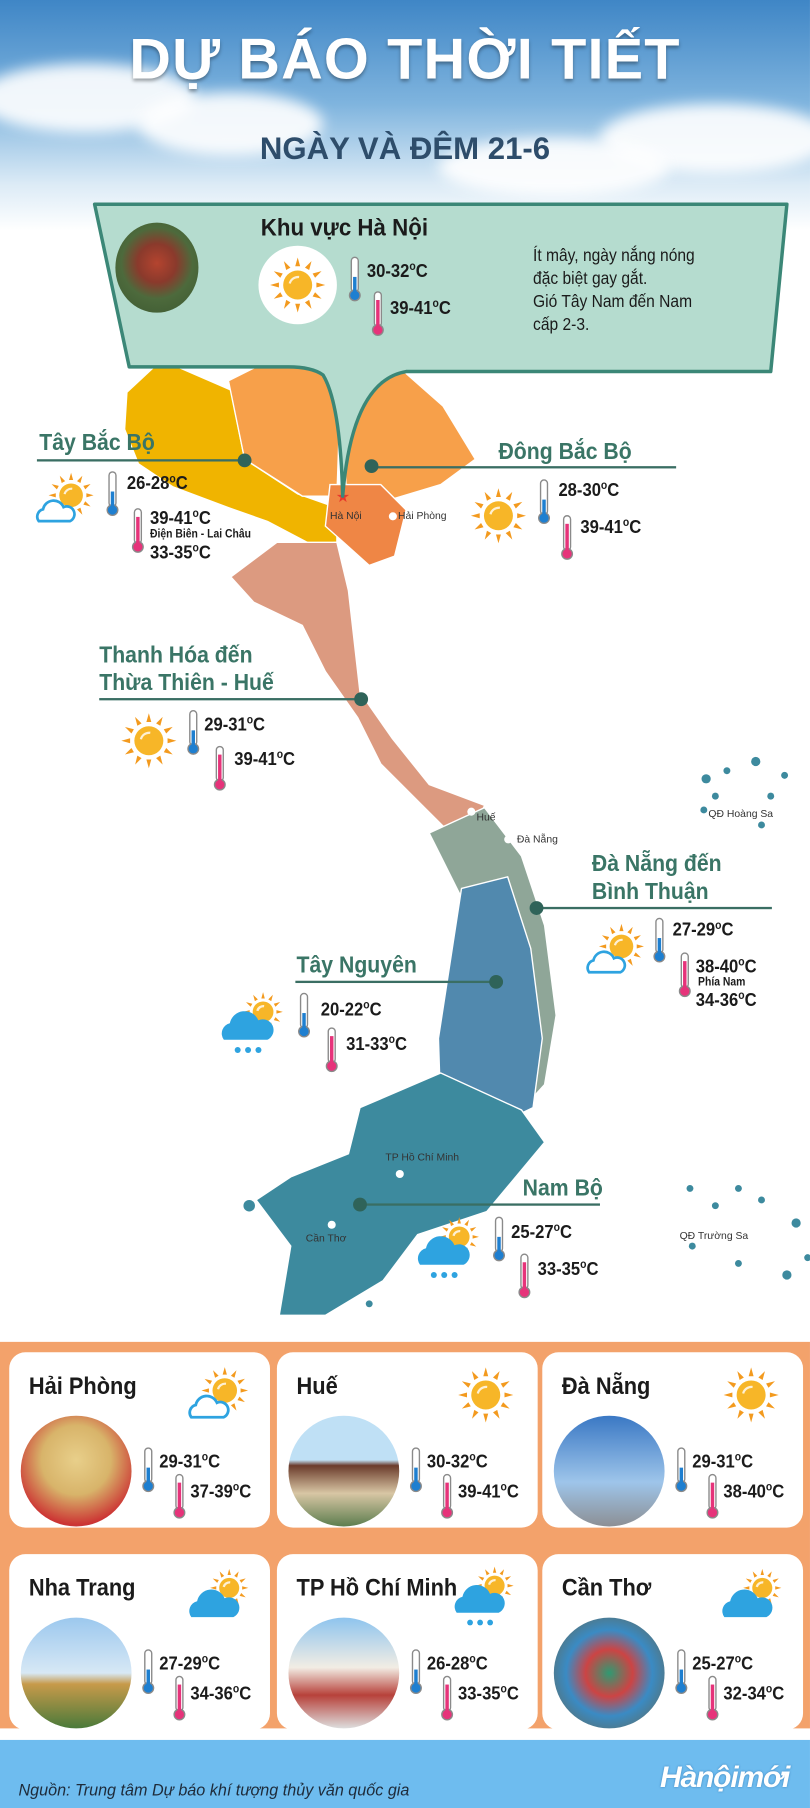 Image resolution: width=810 pixels, height=1808 pixels. Describe the element at coordinates (326, 1238) in the screenshot. I see `map-label-can-tho: Cần Thơ` at that location.